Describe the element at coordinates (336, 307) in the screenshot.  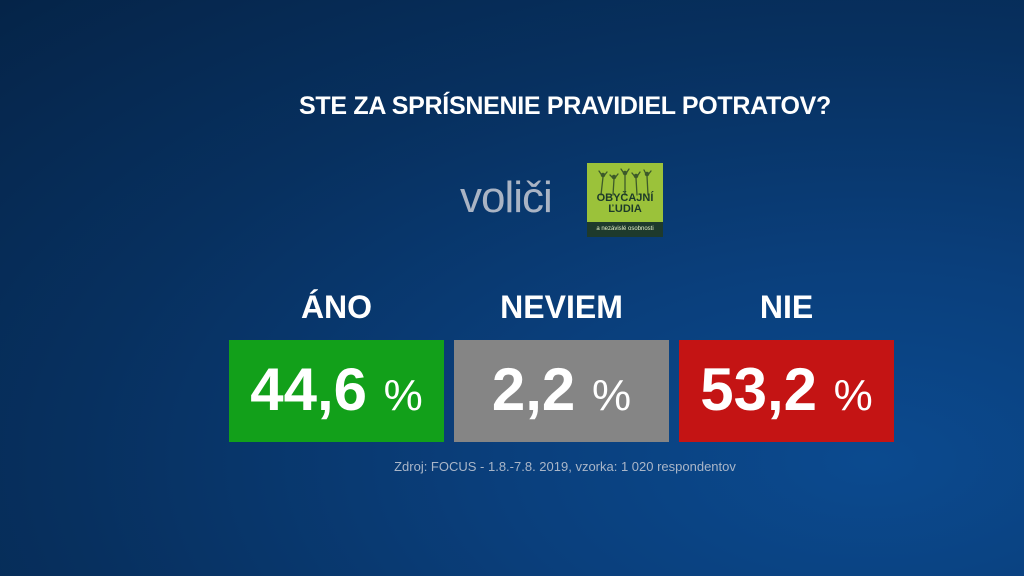
I see `category-label: ÁNO` at that location.